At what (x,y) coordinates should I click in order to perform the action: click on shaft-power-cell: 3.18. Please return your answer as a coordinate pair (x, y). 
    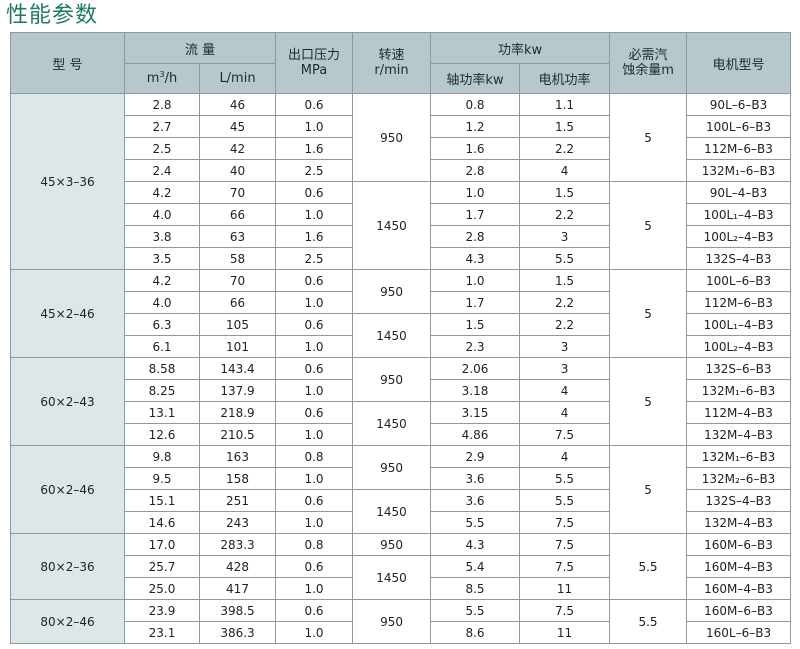
    Looking at the image, I should click on (475, 390).